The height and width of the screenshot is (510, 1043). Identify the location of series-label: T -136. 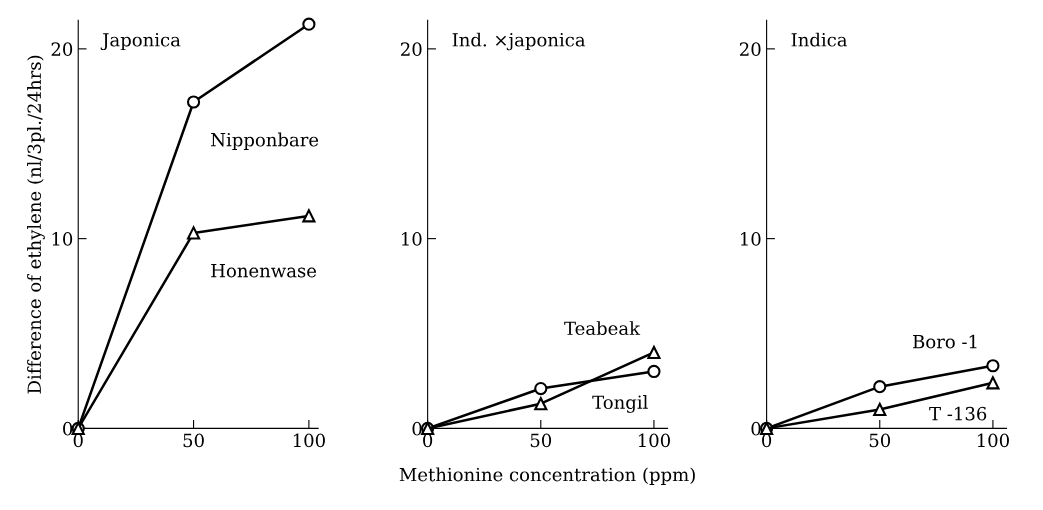
(958, 413).